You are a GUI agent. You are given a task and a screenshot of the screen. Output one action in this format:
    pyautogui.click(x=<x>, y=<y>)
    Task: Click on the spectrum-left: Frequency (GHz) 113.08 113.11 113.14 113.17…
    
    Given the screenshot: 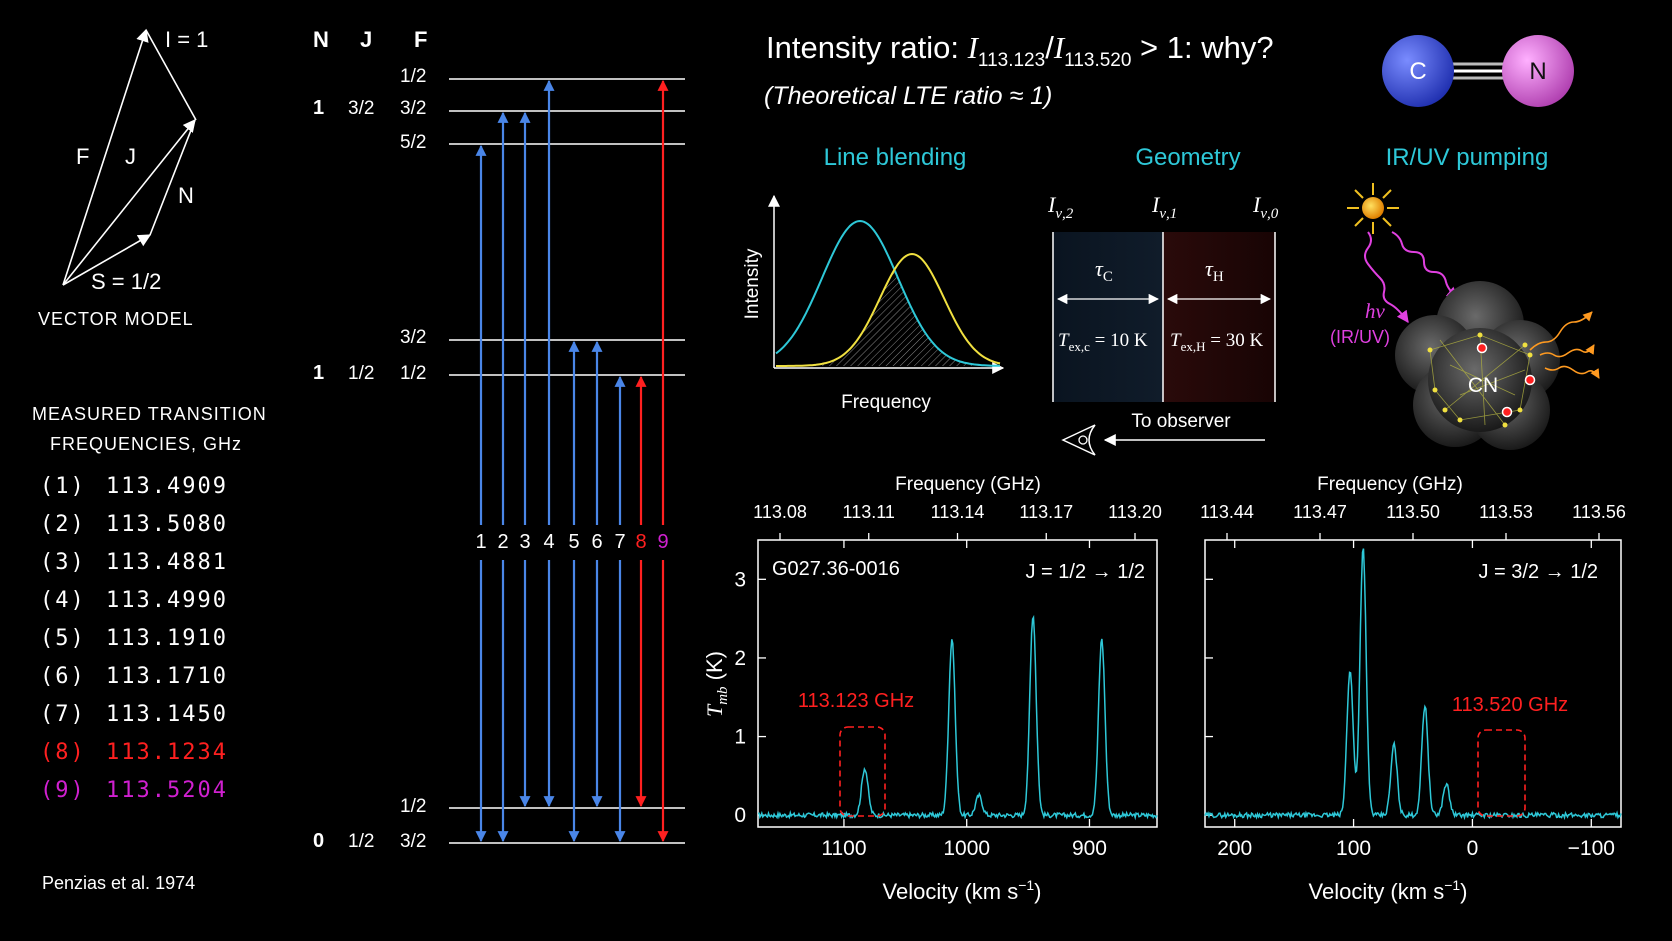 What is the action you would take?
    pyautogui.click(x=932, y=689)
    